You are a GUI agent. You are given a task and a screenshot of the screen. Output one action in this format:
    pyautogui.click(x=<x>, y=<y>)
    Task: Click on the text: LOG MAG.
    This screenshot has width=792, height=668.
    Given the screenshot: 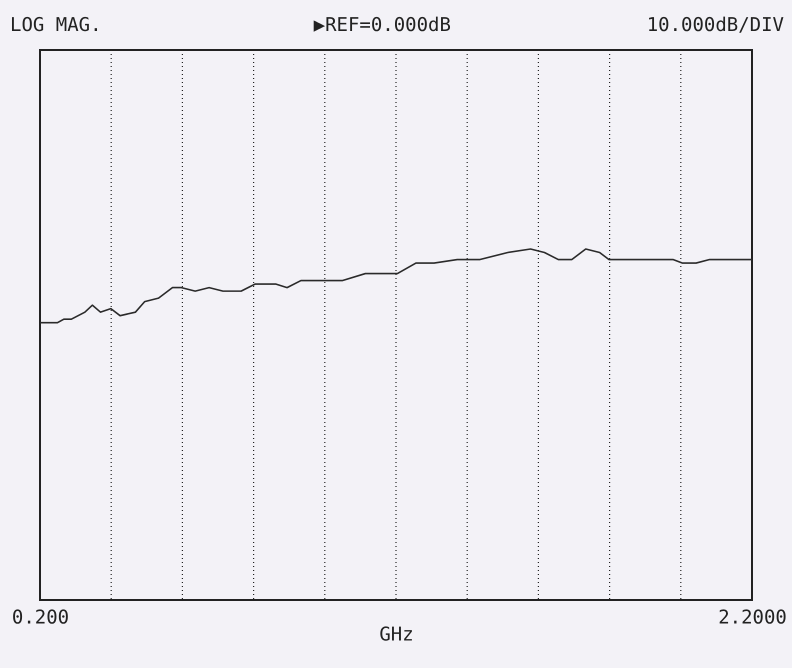 What is the action you would take?
    pyautogui.click(x=56, y=25)
    